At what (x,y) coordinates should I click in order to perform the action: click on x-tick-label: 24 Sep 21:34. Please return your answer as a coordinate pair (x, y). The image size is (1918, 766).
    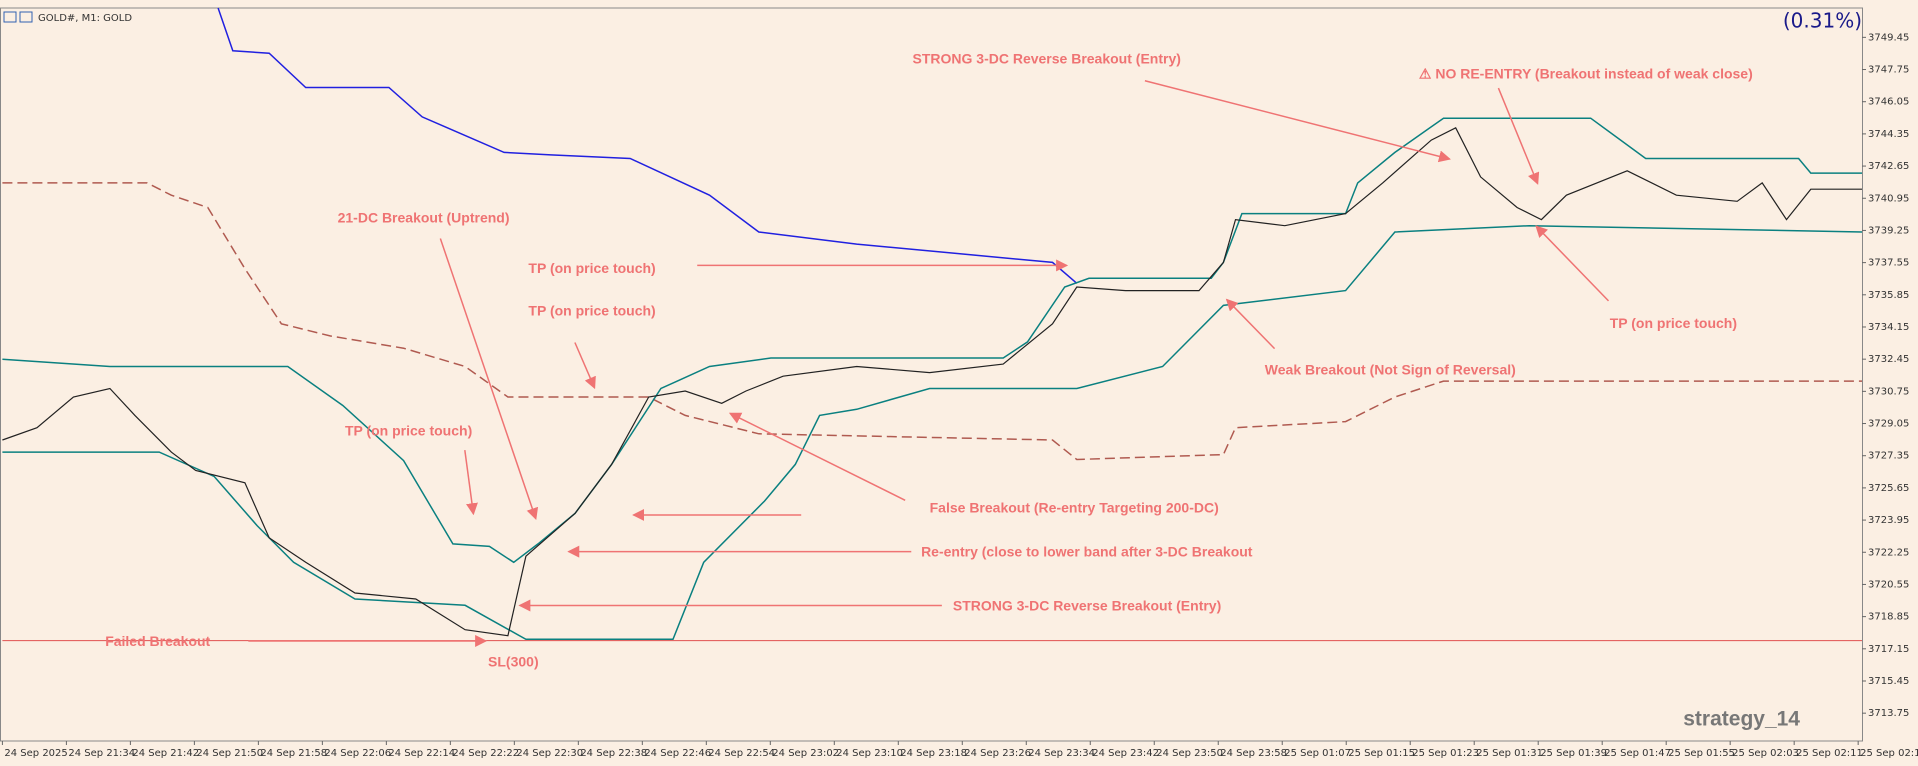
    Looking at the image, I should click on (101, 753).